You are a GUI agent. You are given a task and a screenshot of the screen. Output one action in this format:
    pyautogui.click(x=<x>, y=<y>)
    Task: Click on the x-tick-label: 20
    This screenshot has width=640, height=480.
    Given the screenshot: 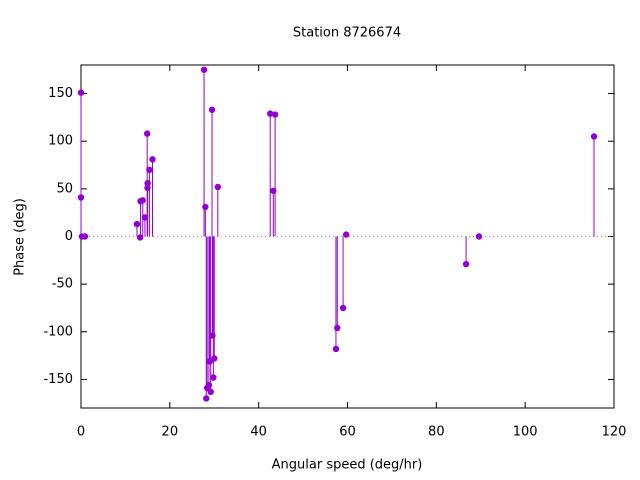 What is the action you would take?
    pyautogui.click(x=170, y=432)
    